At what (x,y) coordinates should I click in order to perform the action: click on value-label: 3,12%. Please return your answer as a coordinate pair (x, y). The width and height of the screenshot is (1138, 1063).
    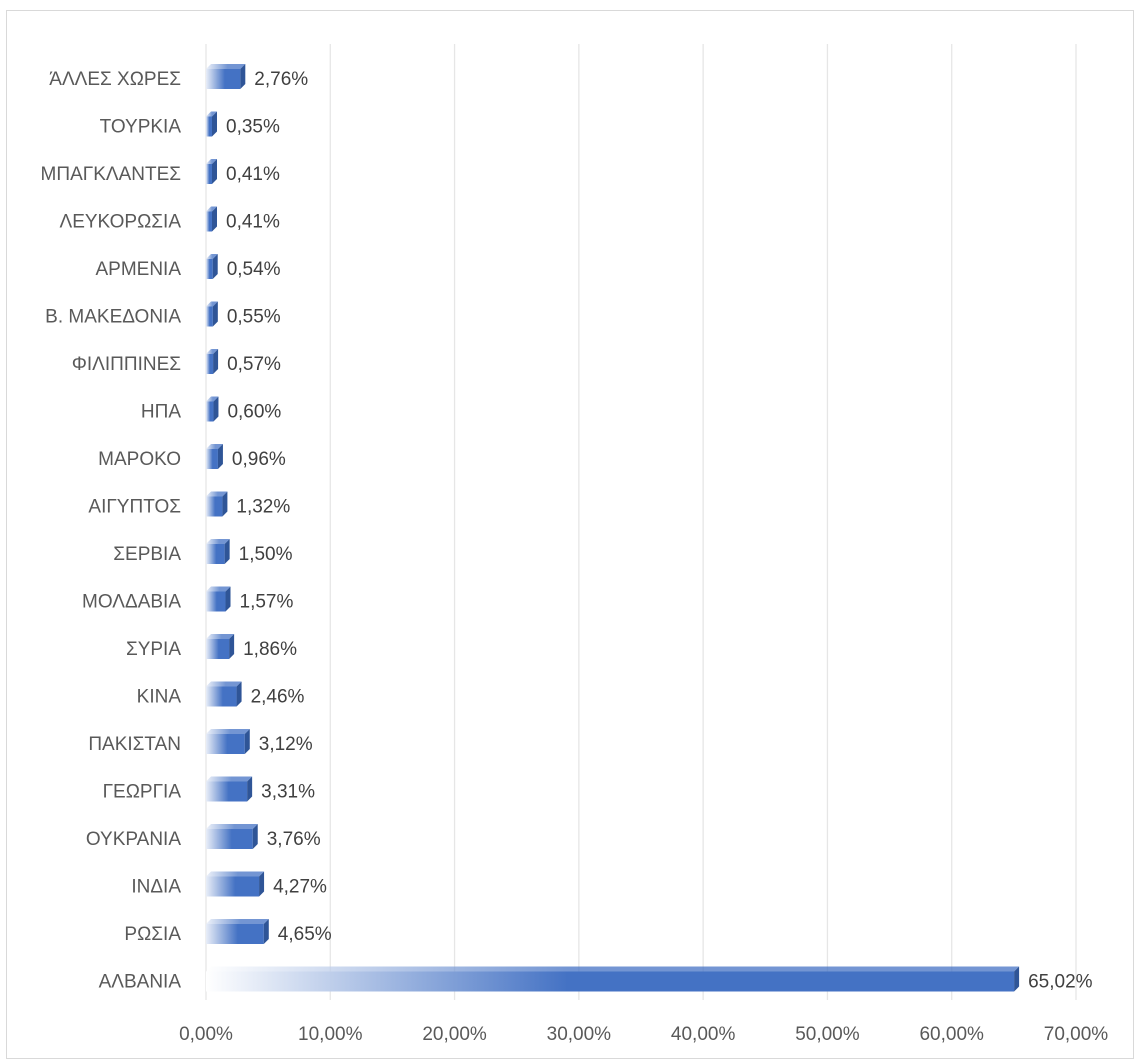
    Looking at the image, I should click on (286, 744).